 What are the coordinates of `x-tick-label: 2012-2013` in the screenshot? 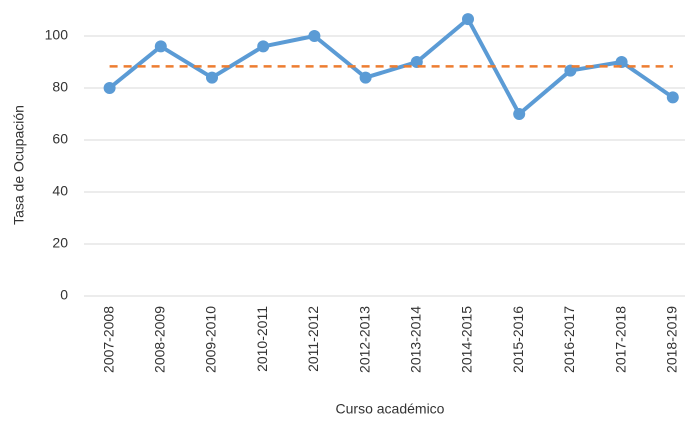 It's located at (364, 339).